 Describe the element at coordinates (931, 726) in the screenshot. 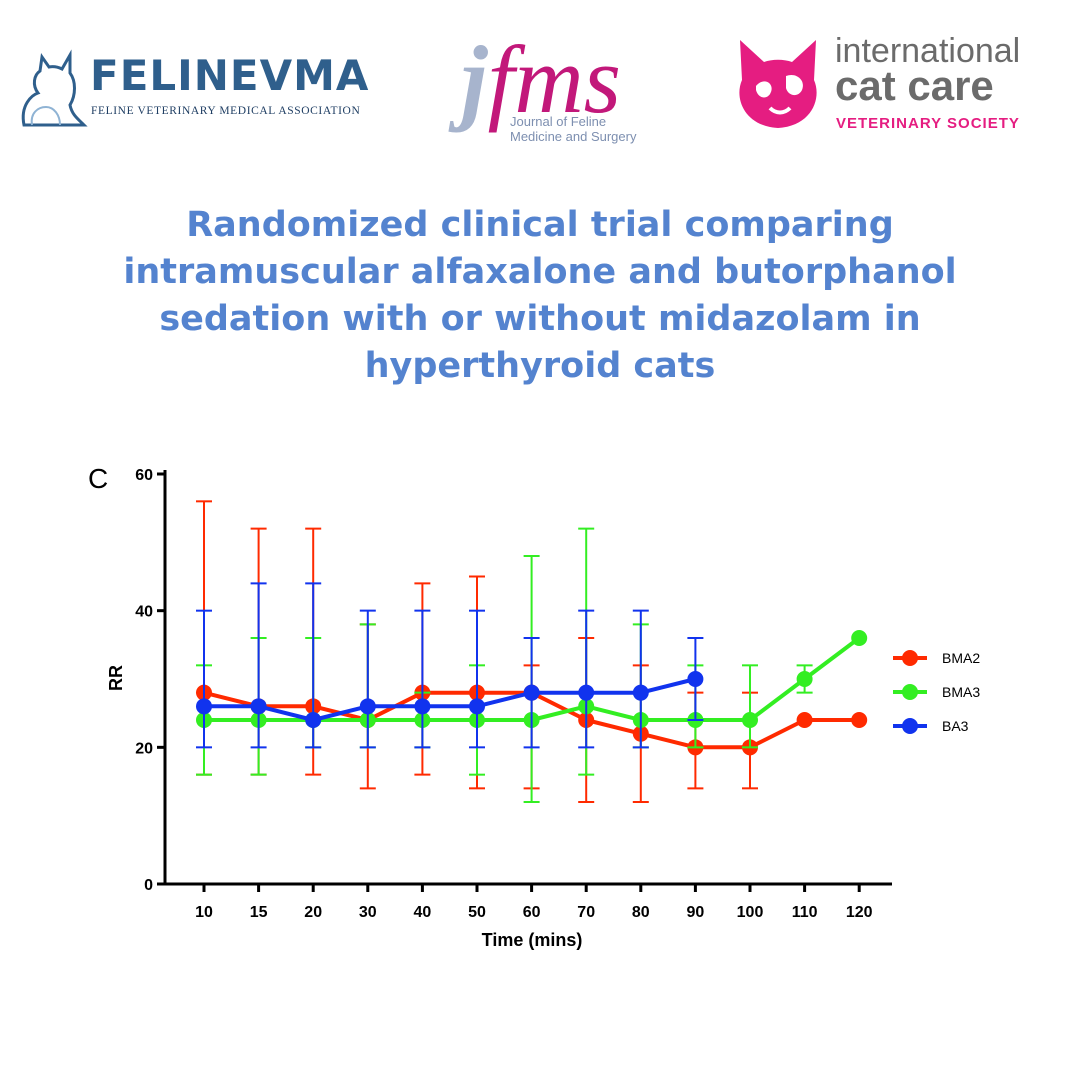

I see `legend-item-ba3: BA3` at that location.